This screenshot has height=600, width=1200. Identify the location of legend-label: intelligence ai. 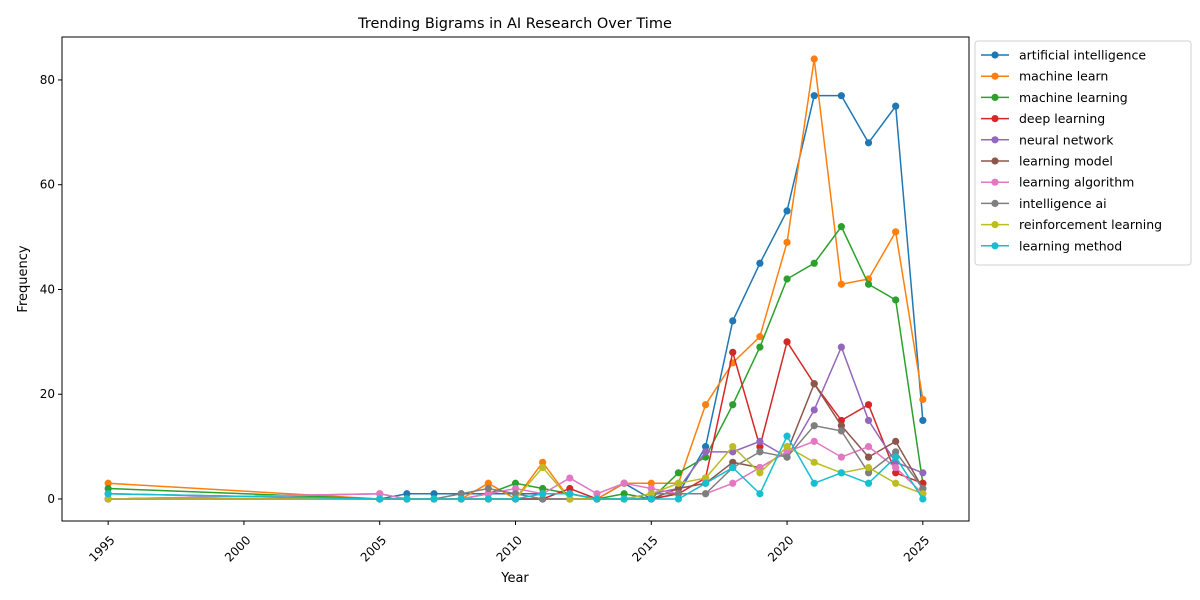
(1063, 203).